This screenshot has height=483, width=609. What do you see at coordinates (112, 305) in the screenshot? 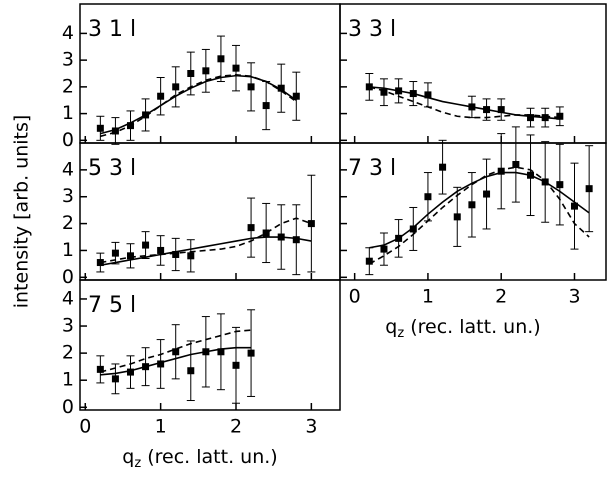
I see `panel-title: 7 5 l` at bounding box center [112, 305].